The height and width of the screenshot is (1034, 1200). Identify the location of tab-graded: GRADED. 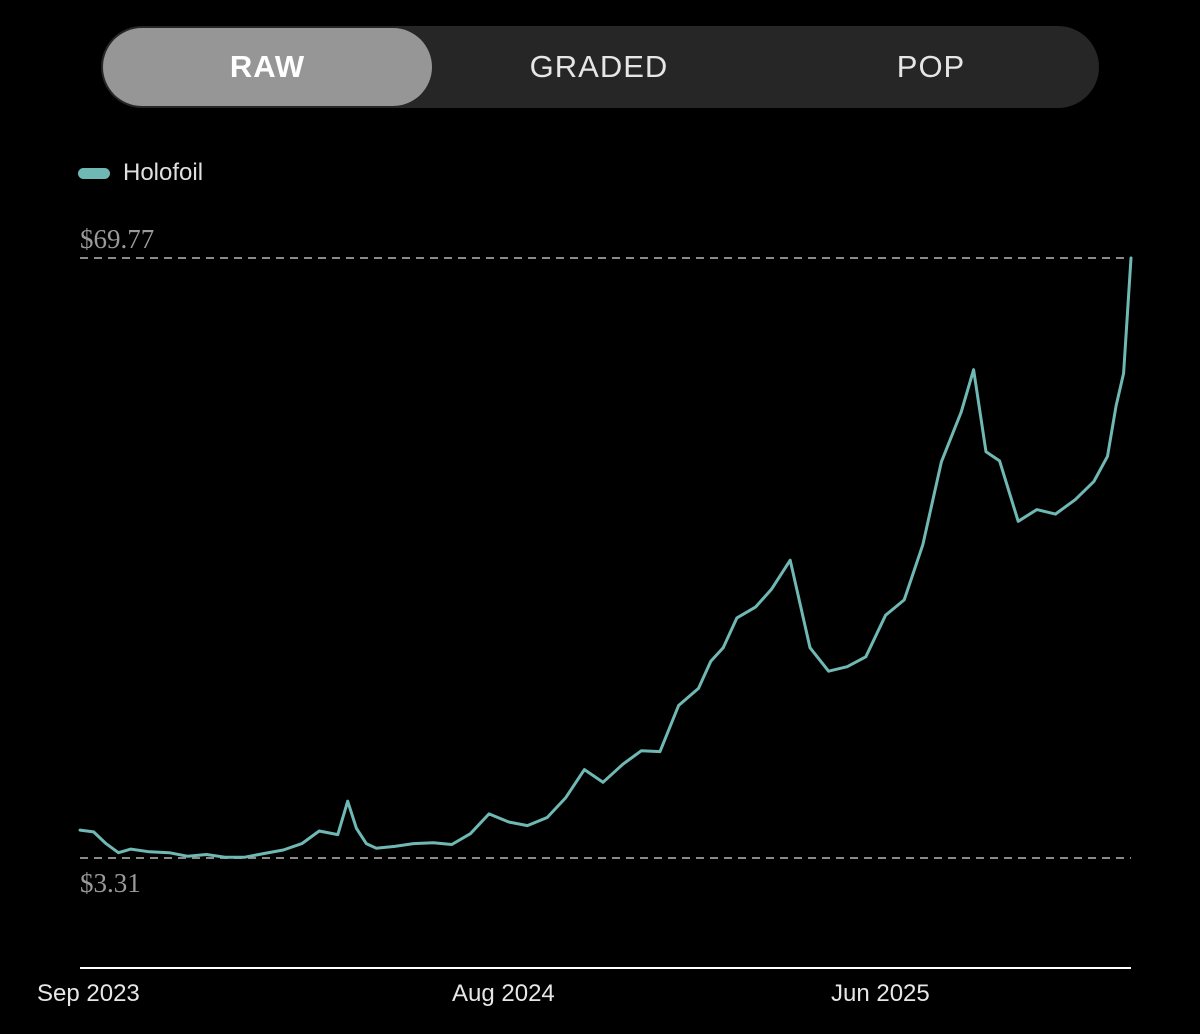
(599, 66).